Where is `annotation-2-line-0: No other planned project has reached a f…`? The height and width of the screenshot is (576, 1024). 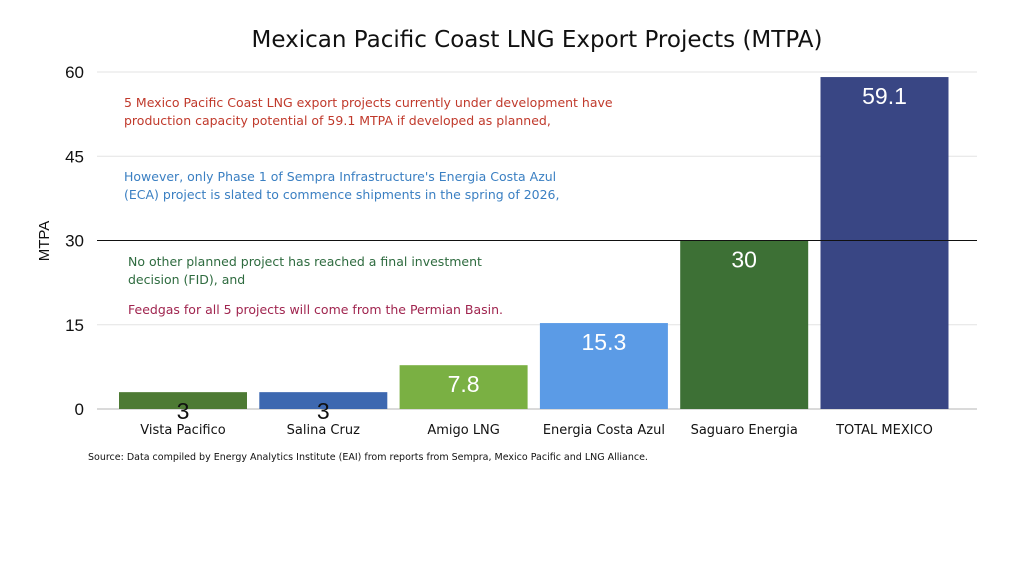
annotation-2-line-0: No other planned project has reached a f… is located at coordinates (305, 261).